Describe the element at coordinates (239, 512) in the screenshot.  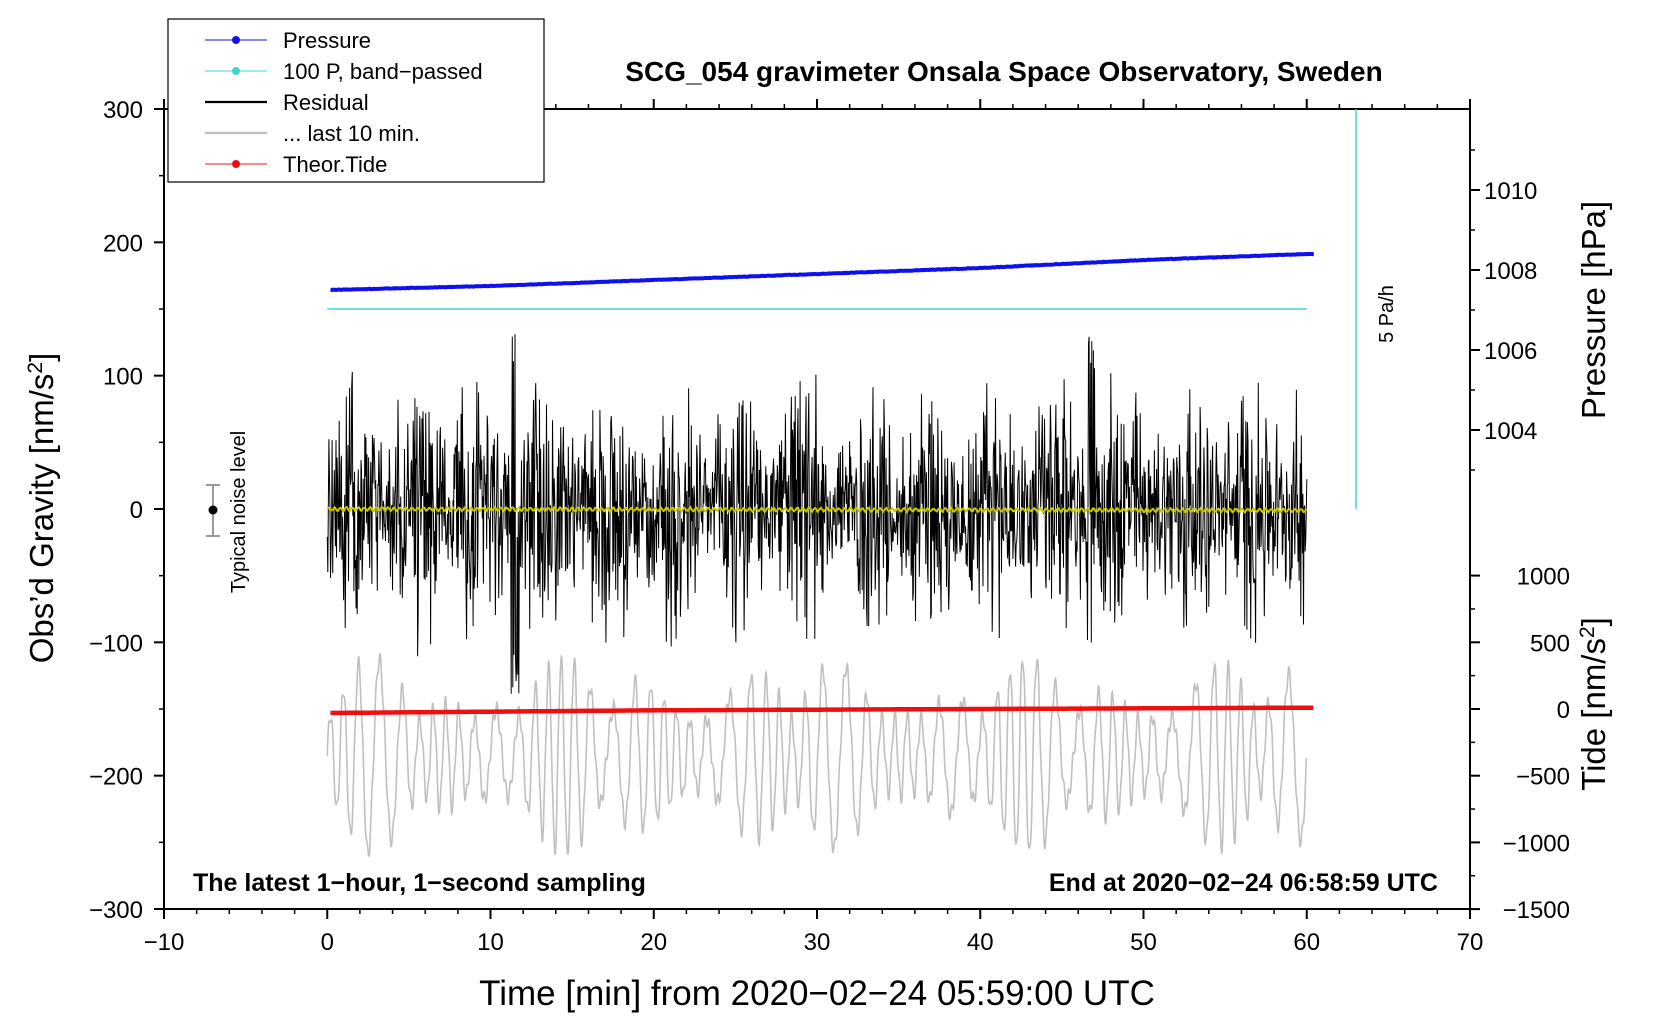
I see `noise-level-label: Typical noise level` at that location.